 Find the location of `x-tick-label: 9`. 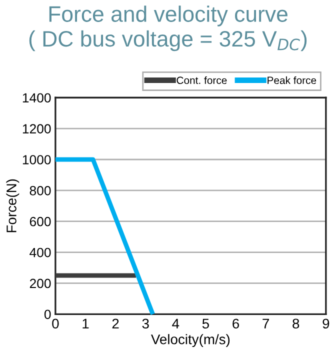

x-tick-label: 9 is located at coordinates (326, 323).